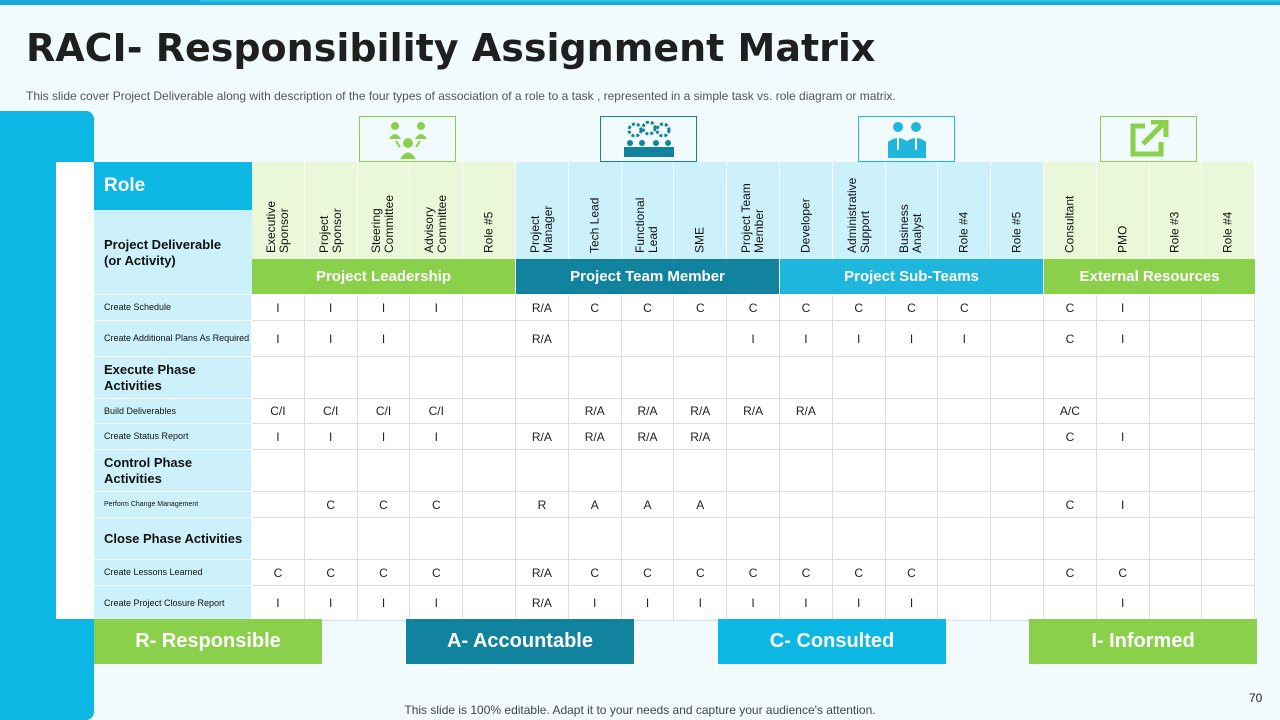 This screenshot has width=1280, height=720. What do you see at coordinates (859, 210) in the screenshot?
I see `column-header: Administrative Support` at bounding box center [859, 210].